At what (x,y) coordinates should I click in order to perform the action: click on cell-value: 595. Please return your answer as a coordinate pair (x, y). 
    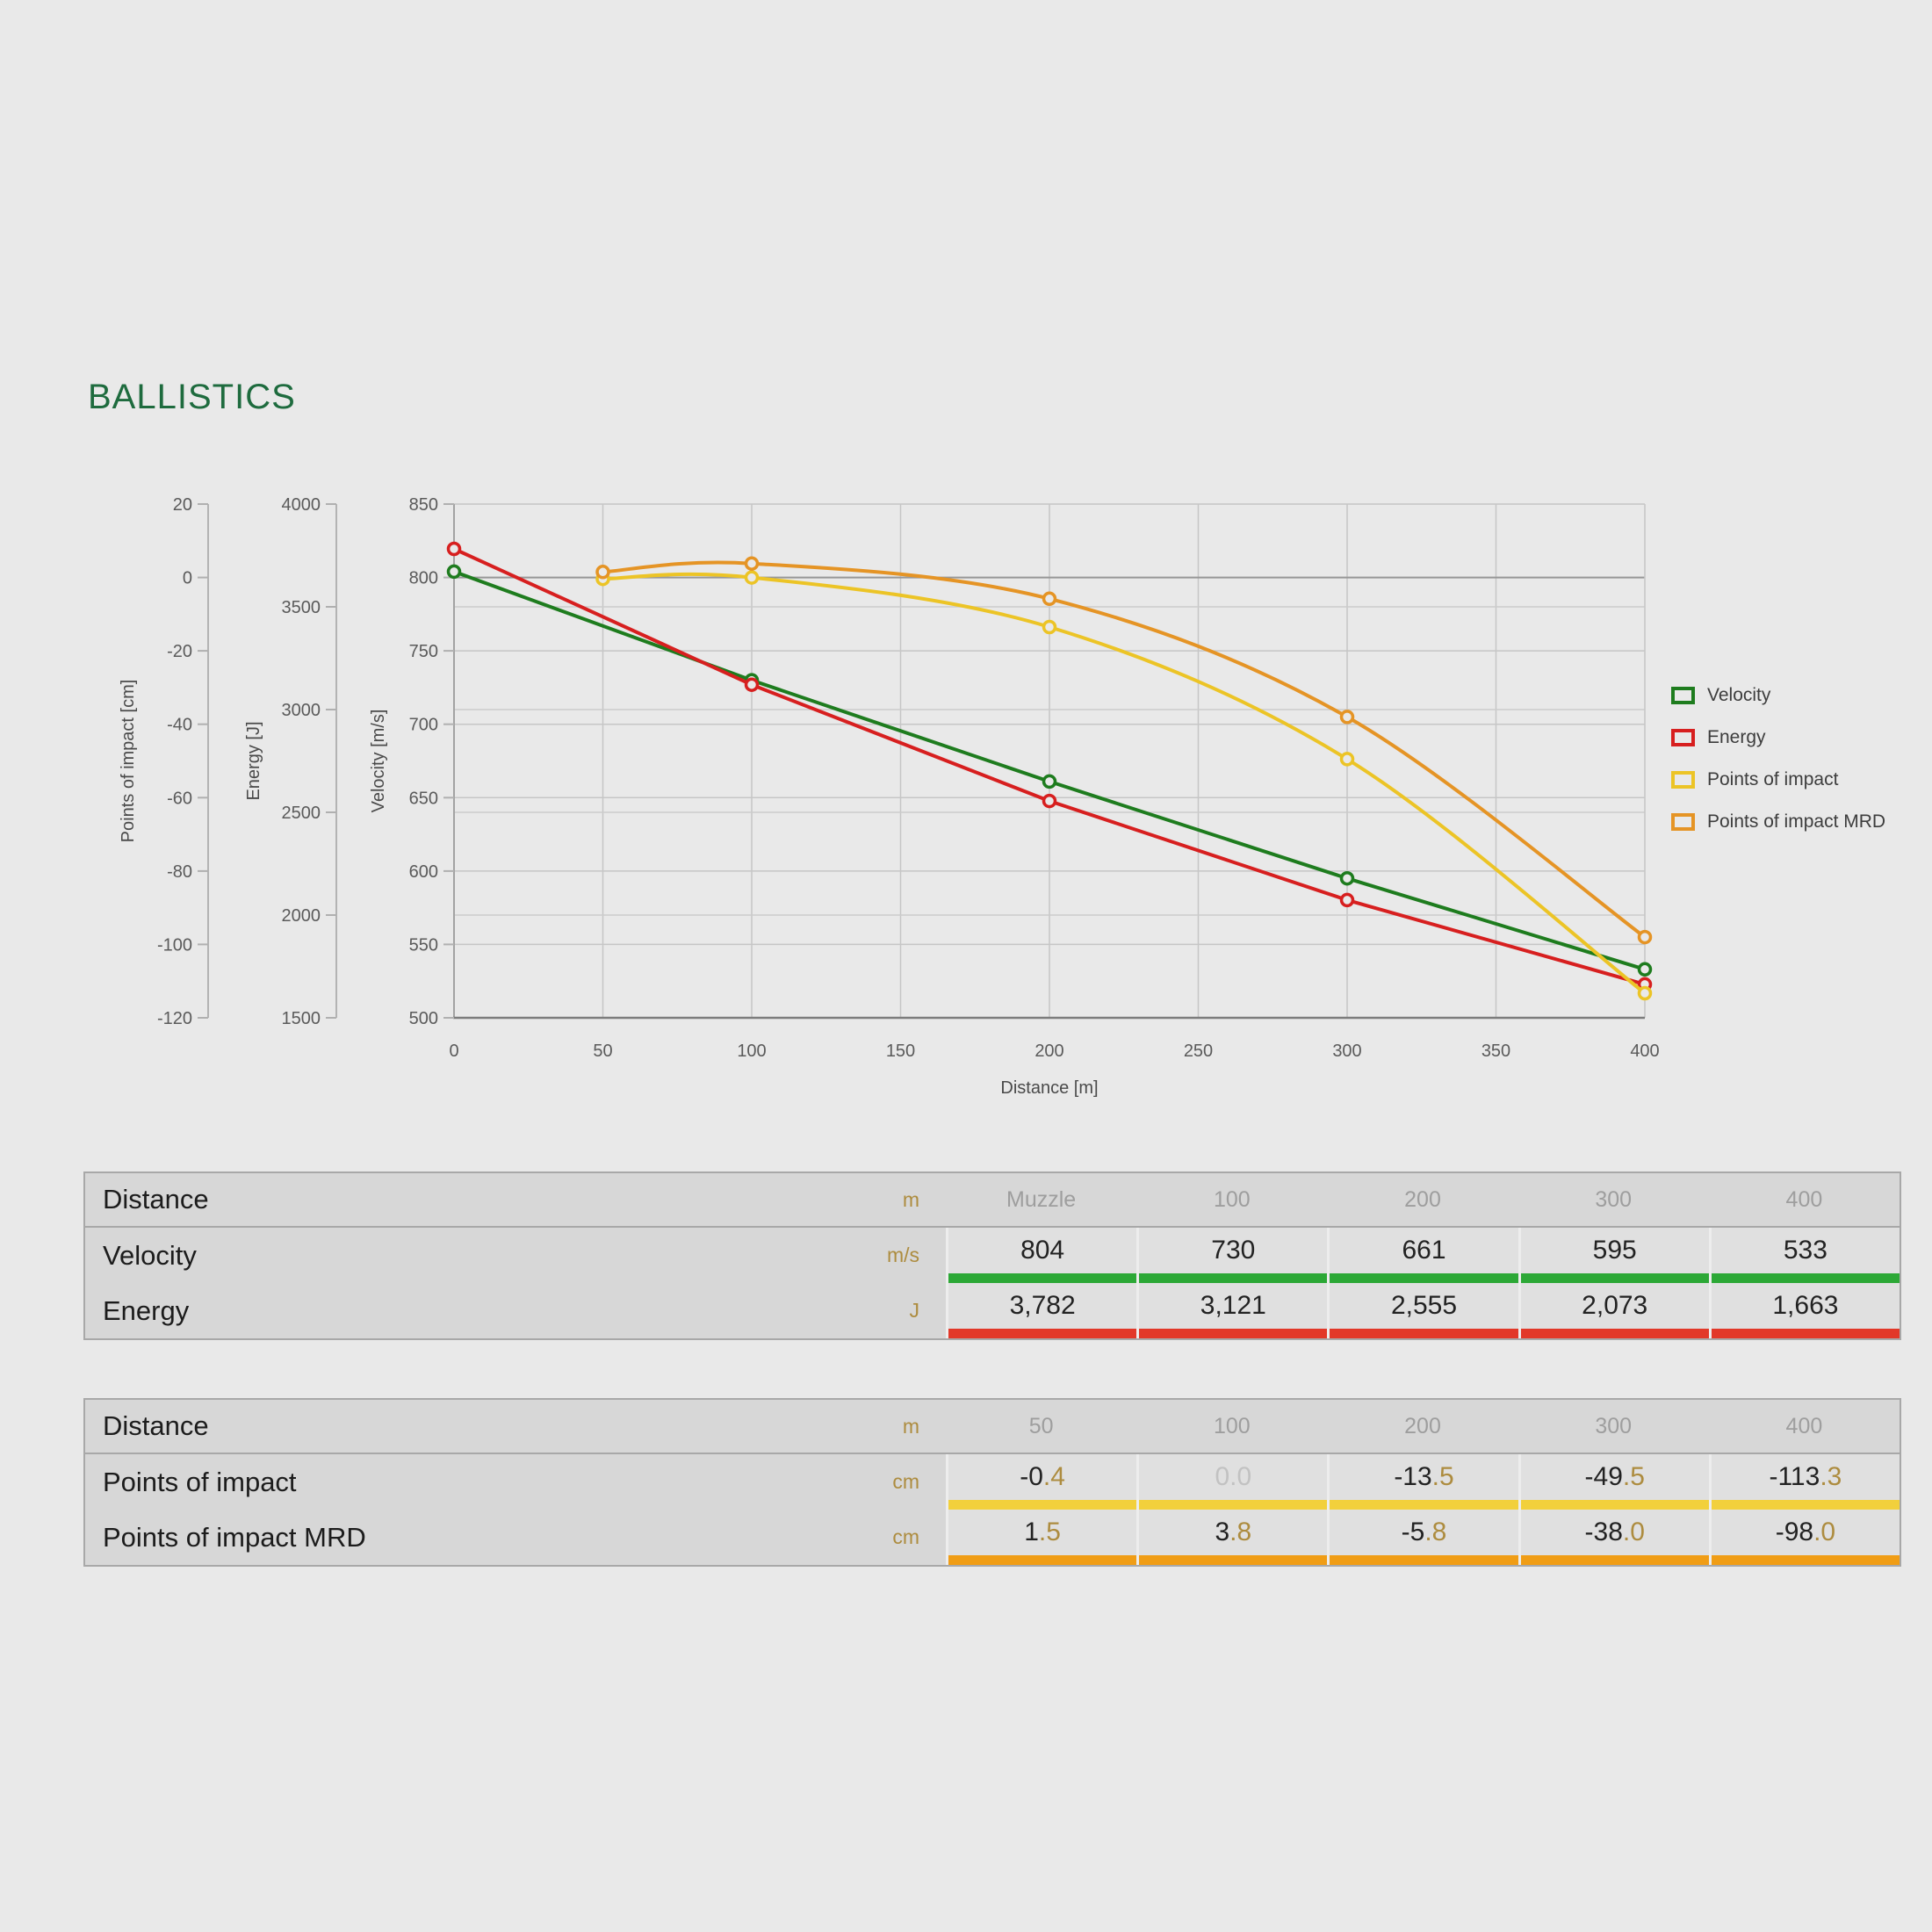
    Looking at the image, I should click on (1614, 1251).